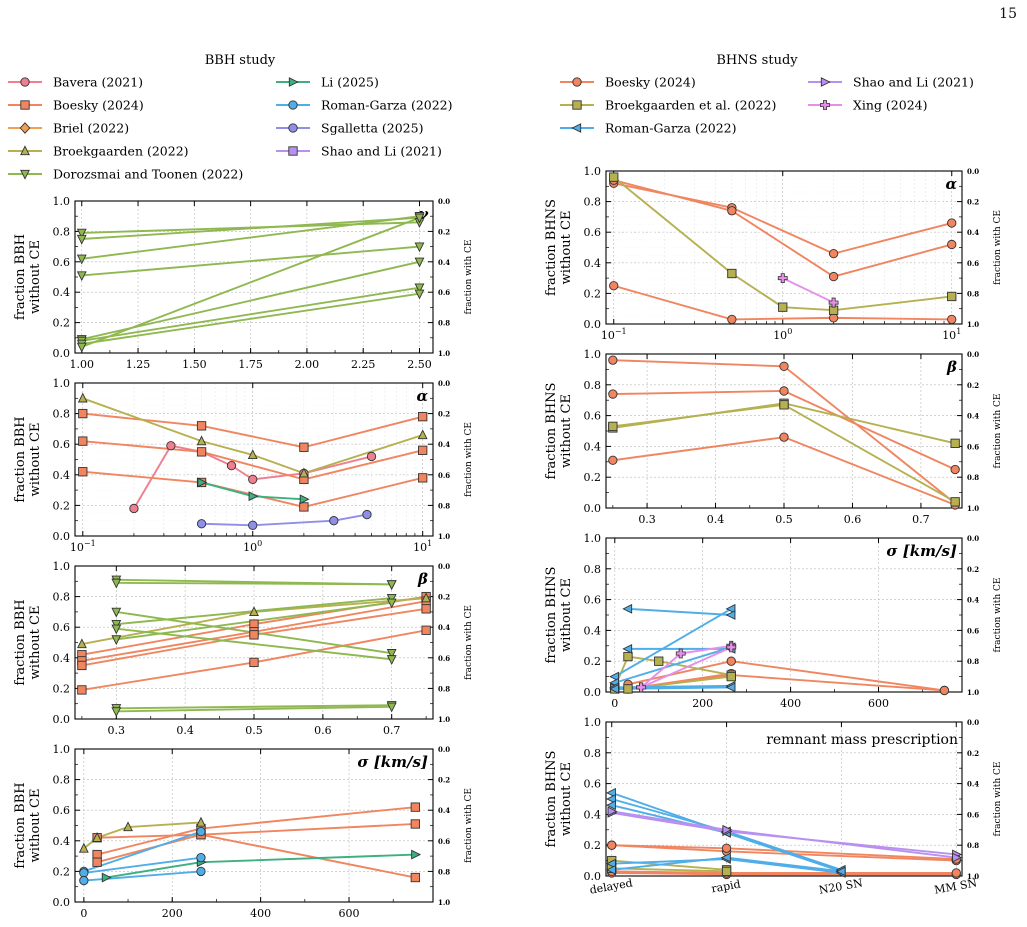 The image size is (1027, 927). I want to click on series-line-xing-2024, so click(686, 667).